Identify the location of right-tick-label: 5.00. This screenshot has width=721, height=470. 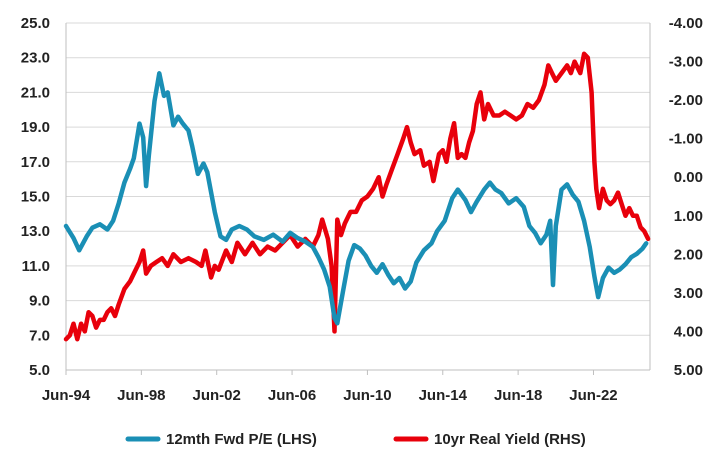
(688, 370).